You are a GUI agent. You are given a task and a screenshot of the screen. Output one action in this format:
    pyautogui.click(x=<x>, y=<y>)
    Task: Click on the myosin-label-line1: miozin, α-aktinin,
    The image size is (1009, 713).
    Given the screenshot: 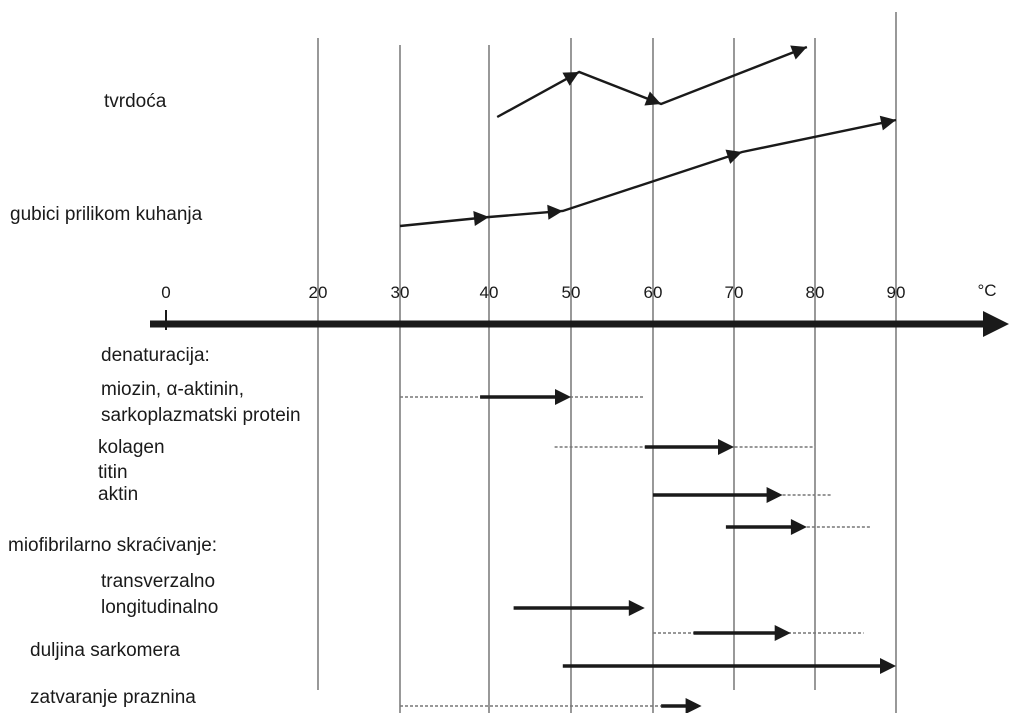 What is the action you would take?
    pyautogui.click(x=172, y=389)
    